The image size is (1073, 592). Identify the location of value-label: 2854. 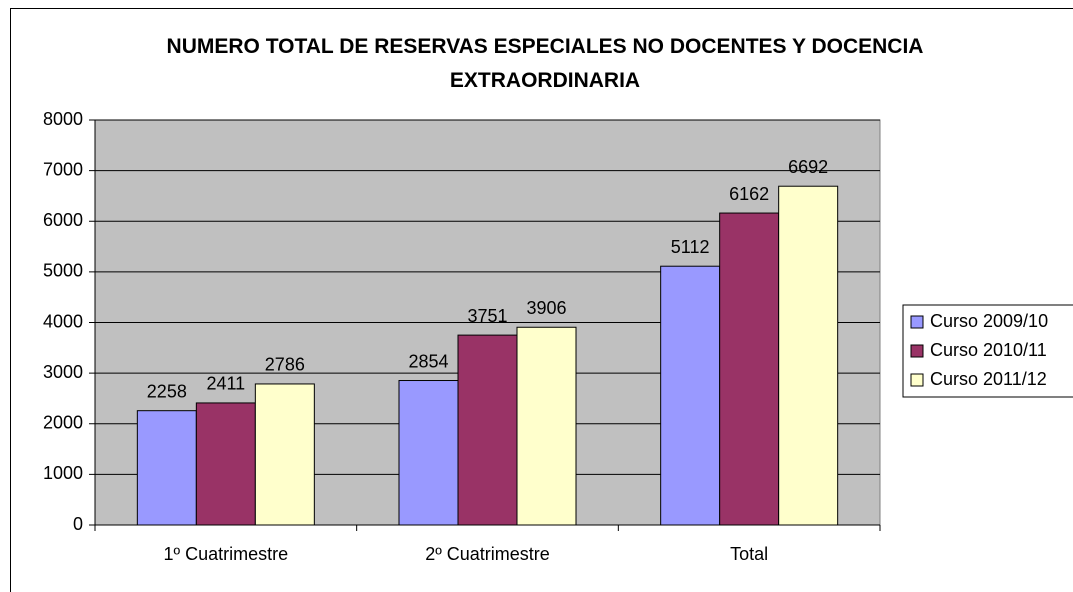
(428, 361).